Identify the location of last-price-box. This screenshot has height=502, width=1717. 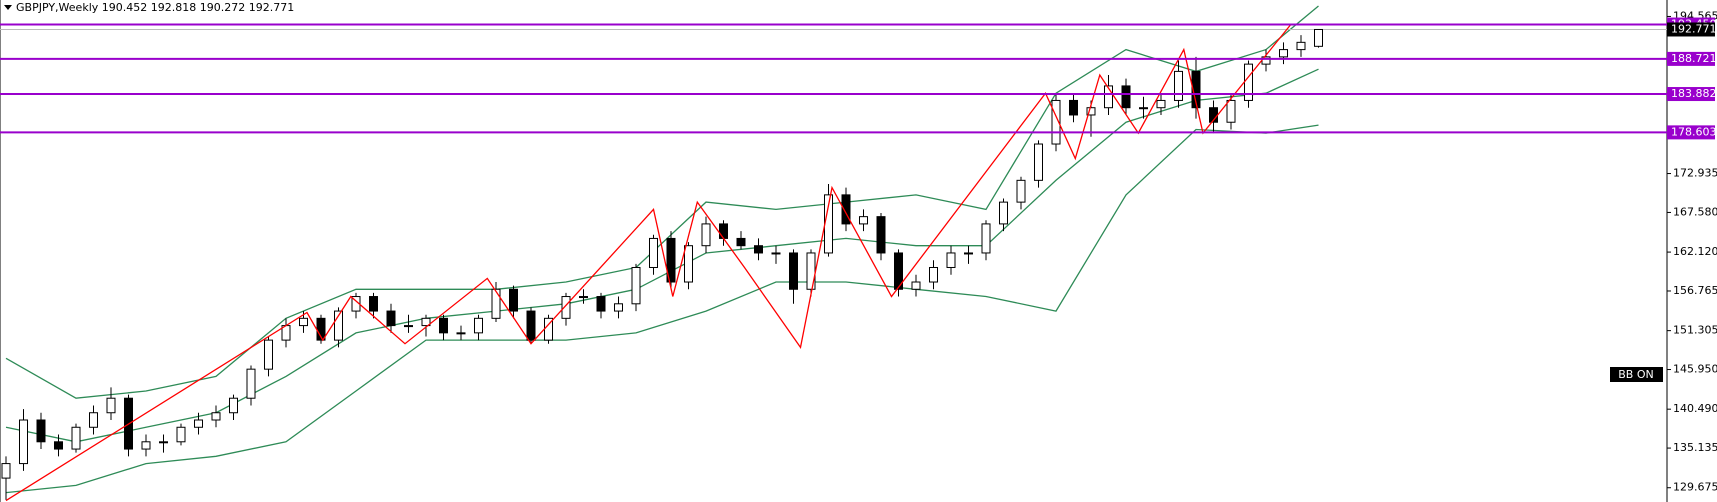
(1691, 29).